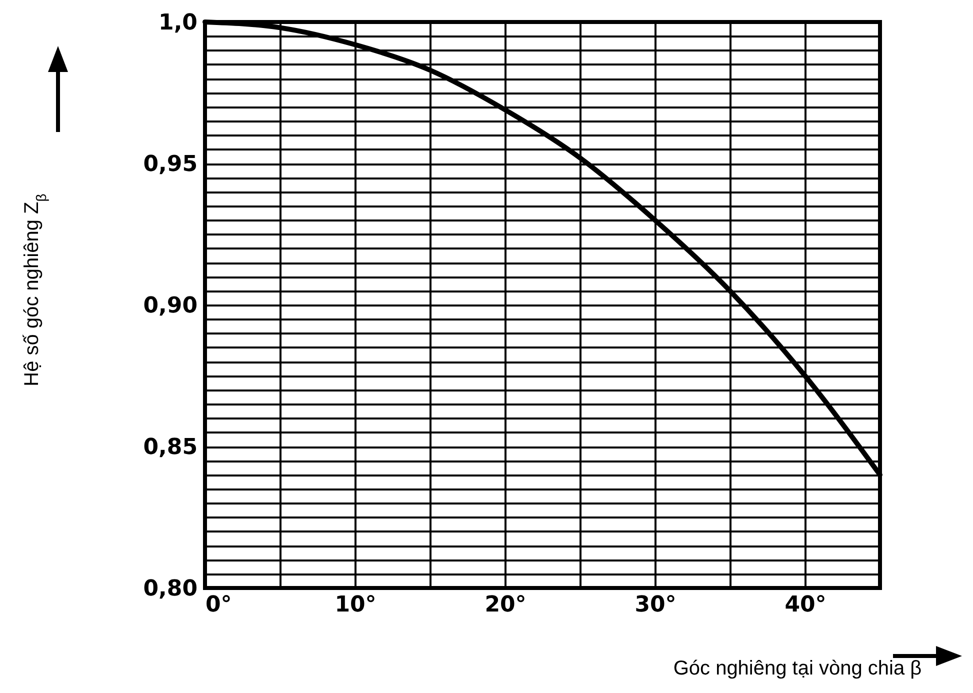  I want to click on x-tick-label: 20°, so click(505, 605).